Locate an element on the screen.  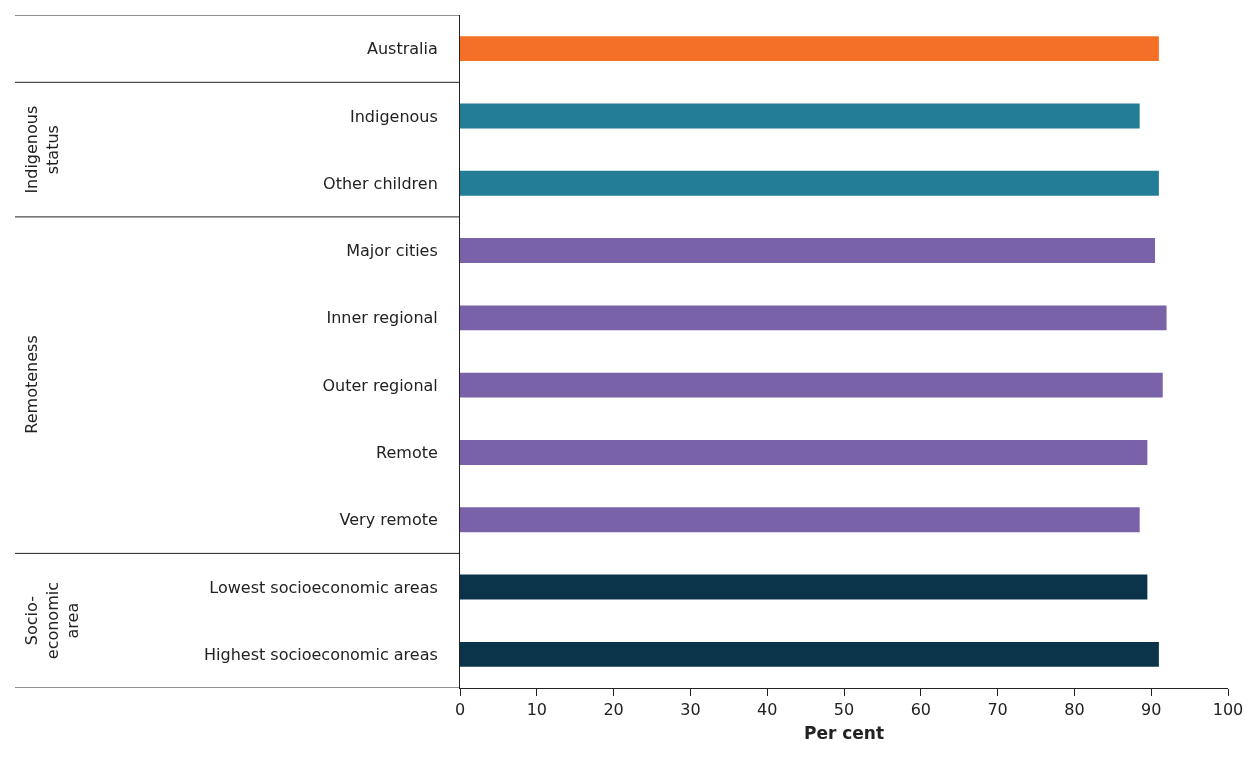
y-tick-label: Highest socioeconomic areas is located at coordinates (321, 654).